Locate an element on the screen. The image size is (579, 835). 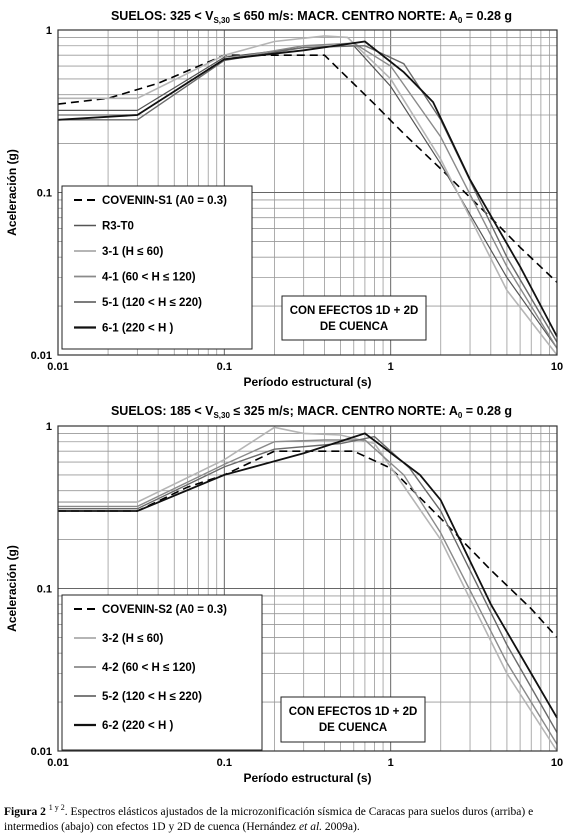
legend-label: 6-1 (220 < H ) is located at coordinates (137, 329).